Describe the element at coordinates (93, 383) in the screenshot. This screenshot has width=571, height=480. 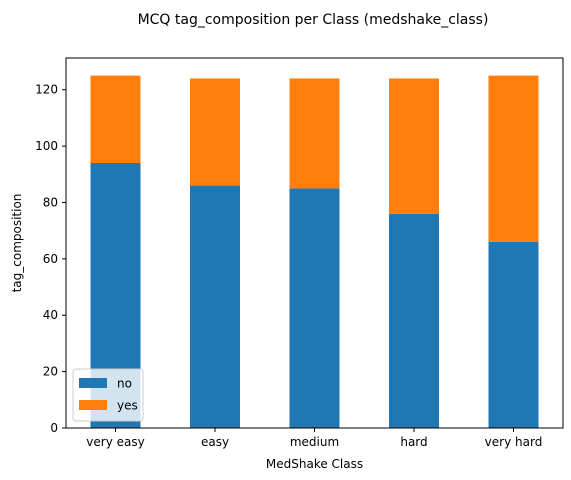
I see `legend-swatch-no` at that location.